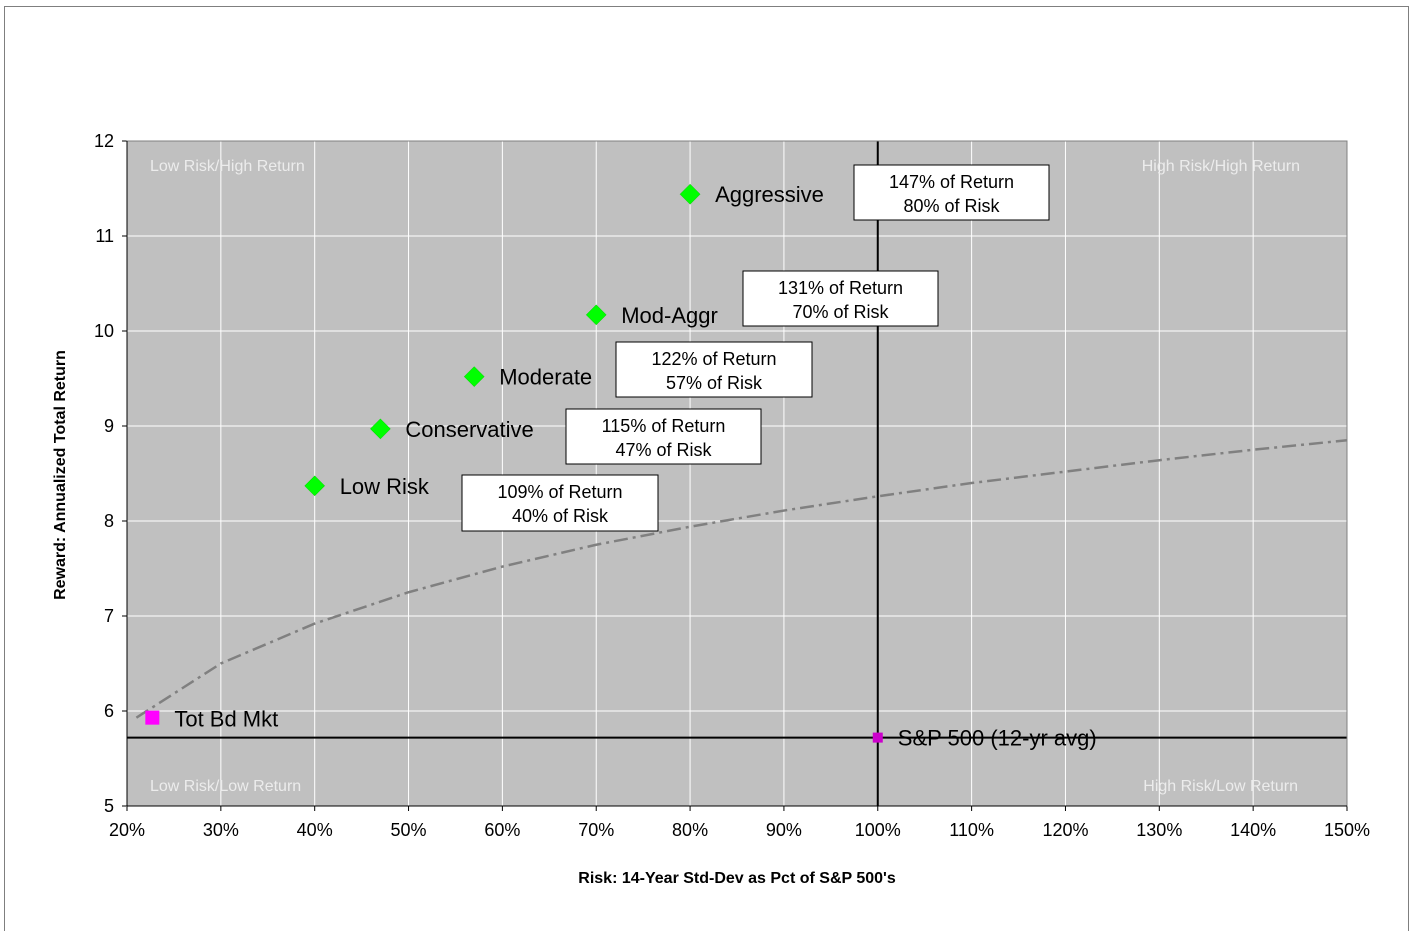 This screenshot has width=1413, height=931. I want to click on x-tick-label: 140%, so click(1253, 830).